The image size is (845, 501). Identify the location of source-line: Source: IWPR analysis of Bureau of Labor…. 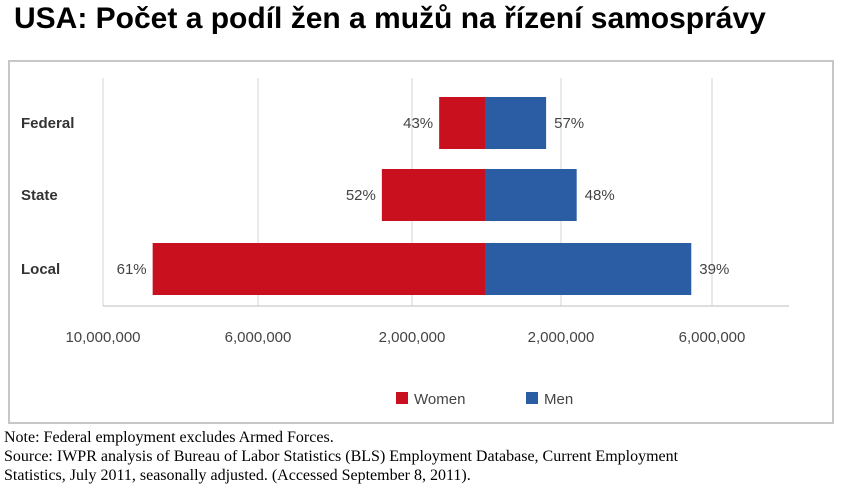
(341, 456).